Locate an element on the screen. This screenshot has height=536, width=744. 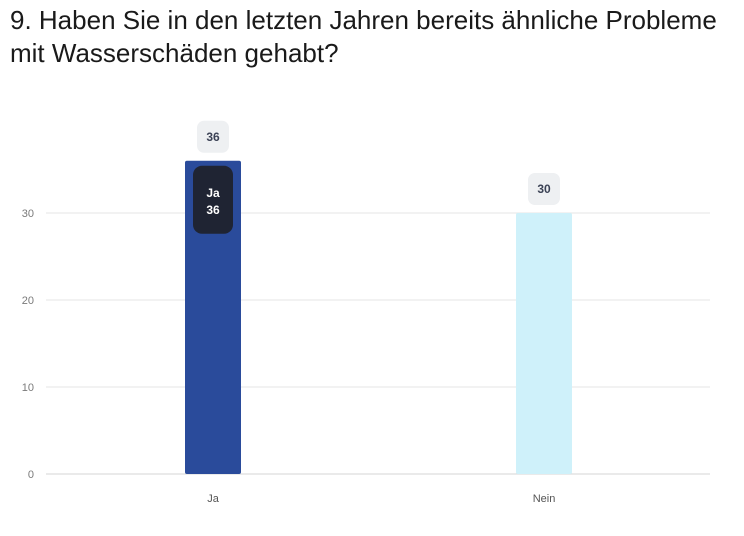
y-tick-label: 30 is located at coordinates (28, 214).